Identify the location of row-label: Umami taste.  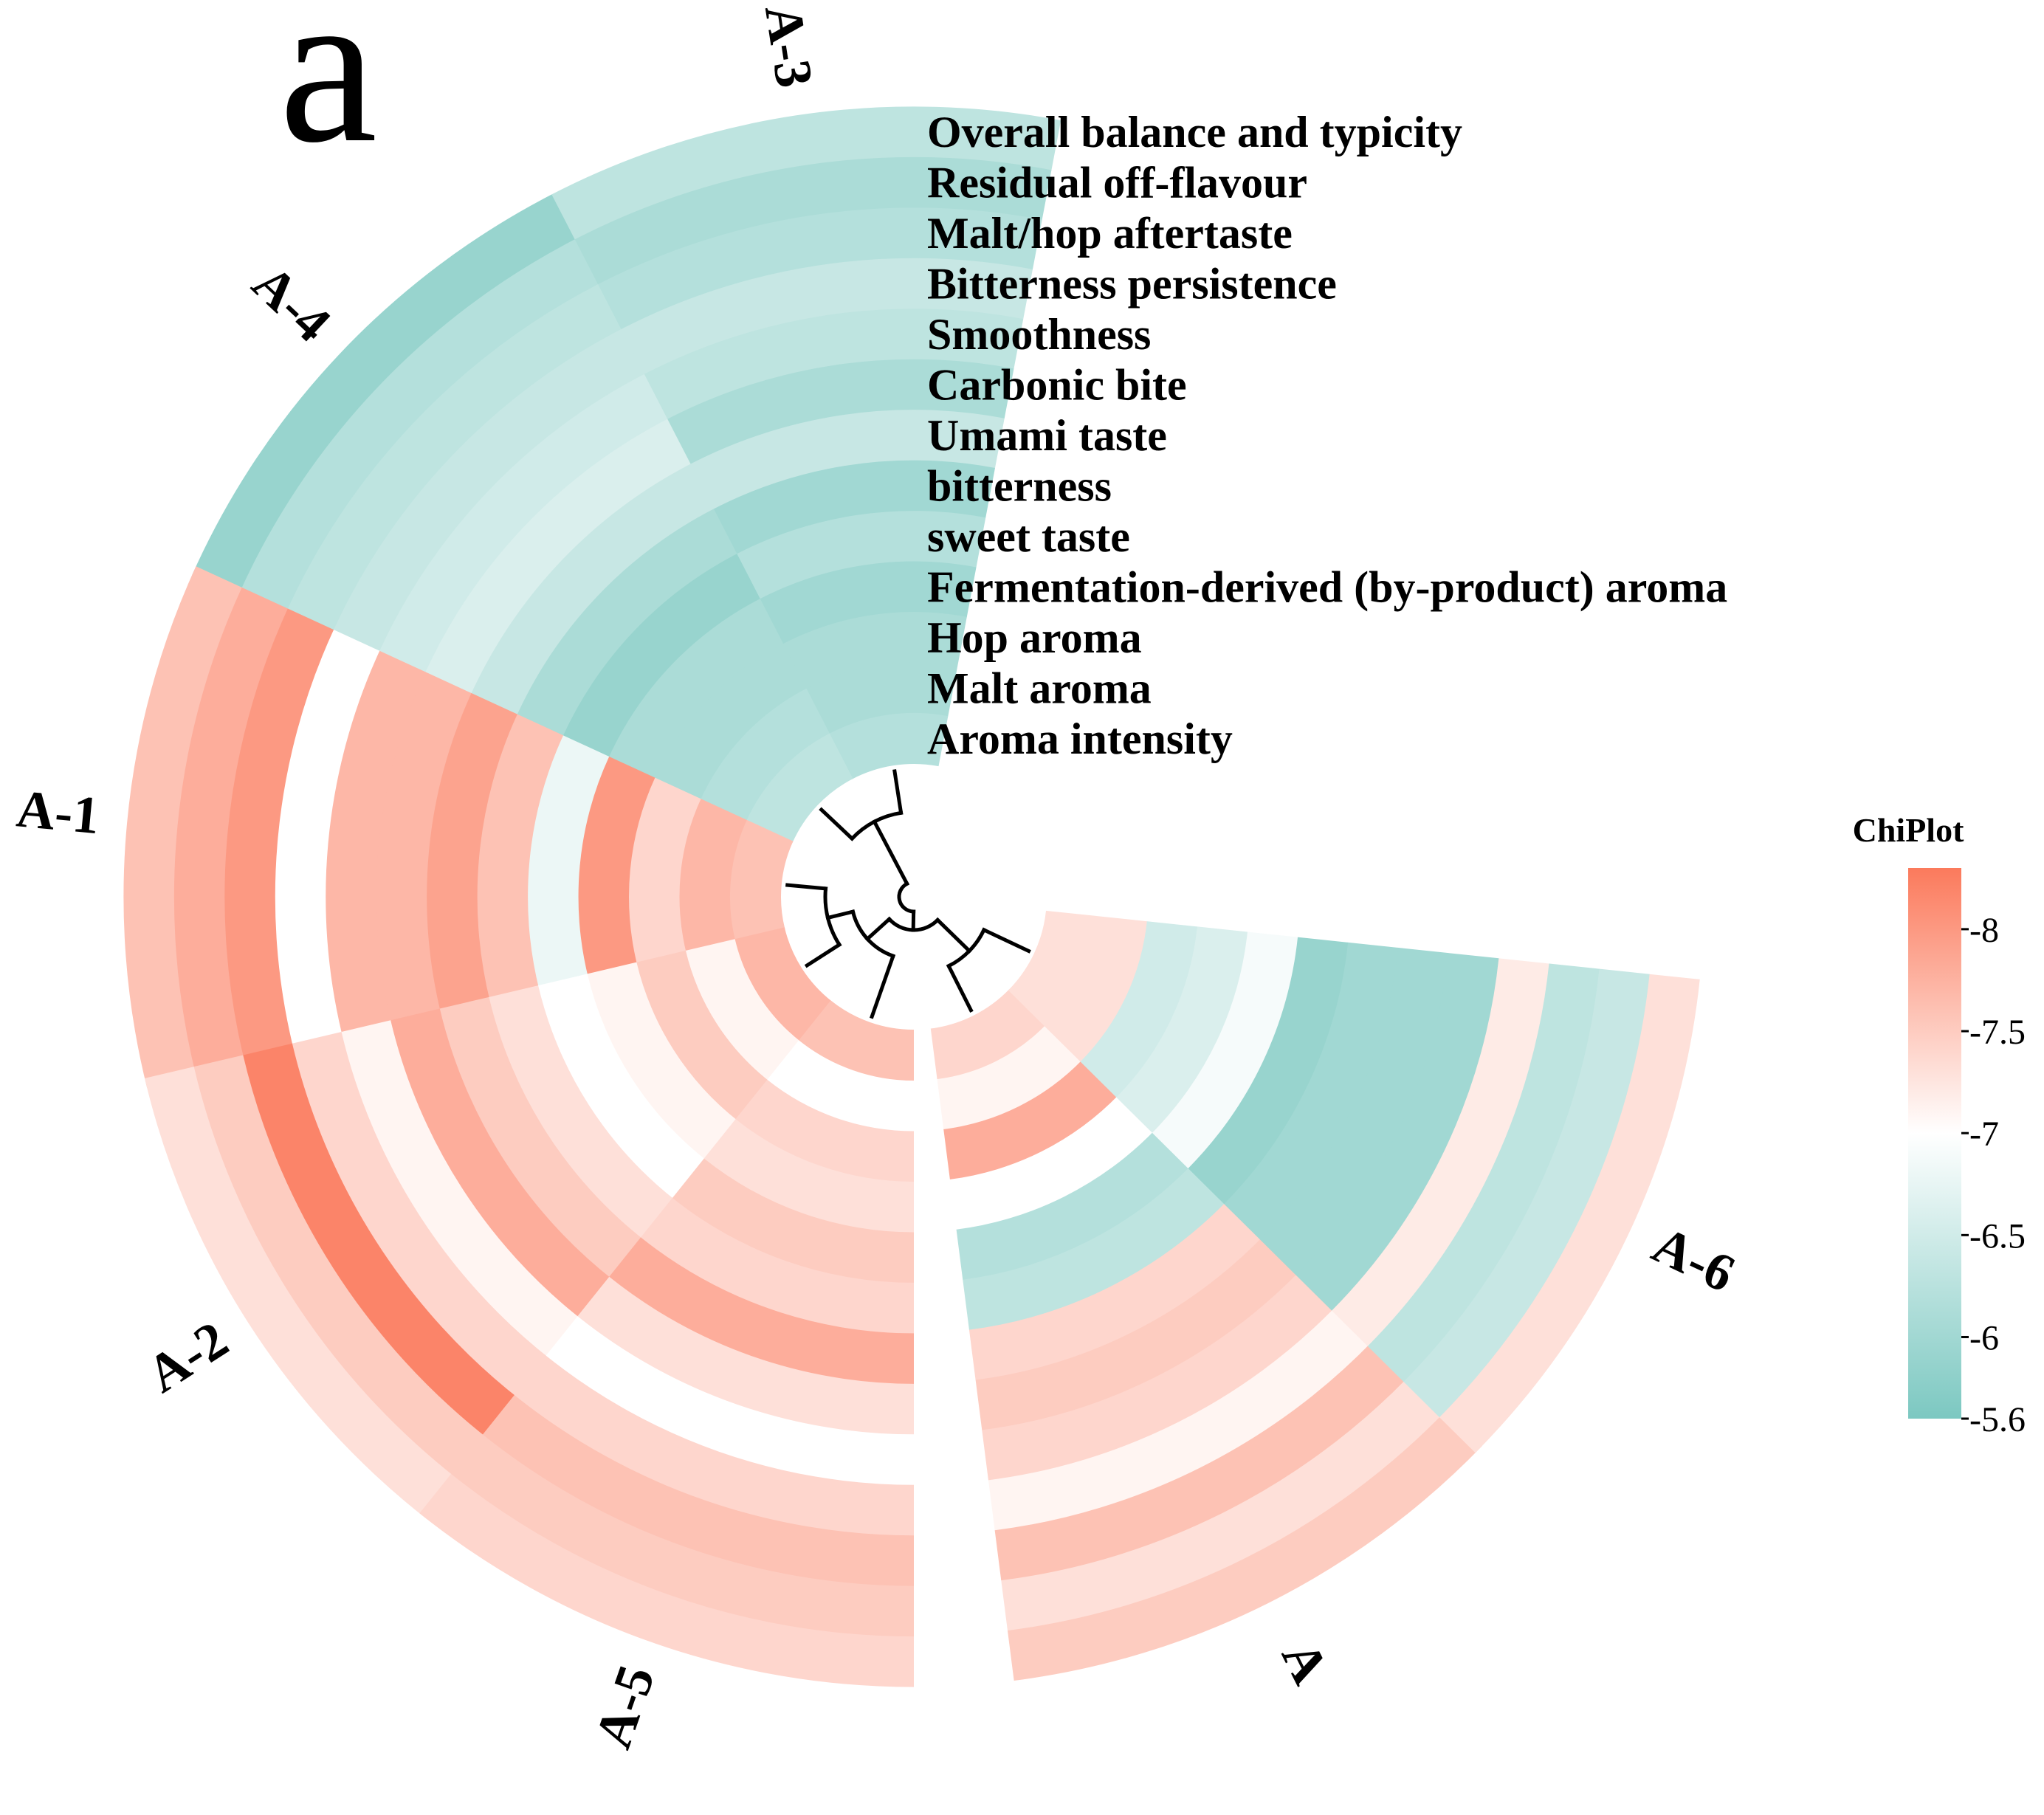
(1047, 435).